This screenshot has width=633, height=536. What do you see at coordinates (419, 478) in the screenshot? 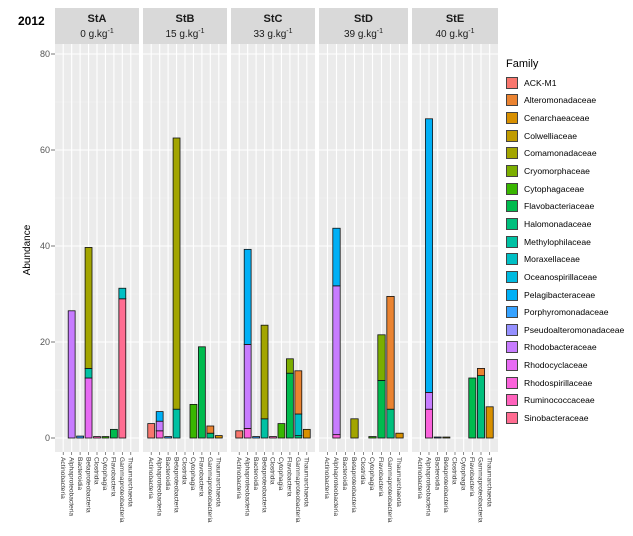
I see `x-tick-label-ste-actinobacteria: Actinobacteria` at bounding box center [419, 478].